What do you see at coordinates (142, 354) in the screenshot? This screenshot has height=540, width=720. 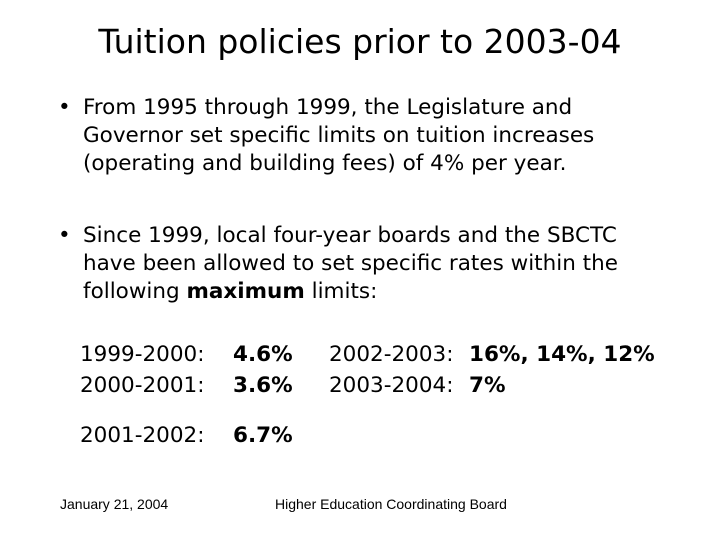 I see `rate-year: 1999-2000:` at bounding box center [142, 354].